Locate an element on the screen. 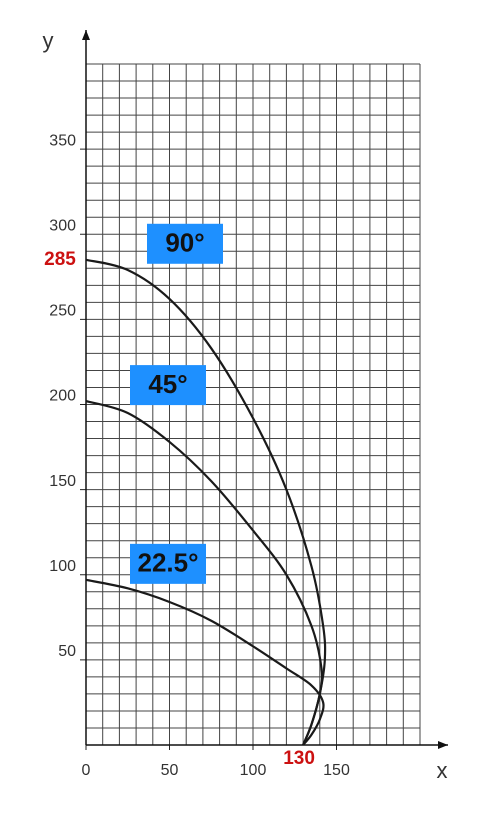  y-axis-label: y is located at coordinates (48, 40).